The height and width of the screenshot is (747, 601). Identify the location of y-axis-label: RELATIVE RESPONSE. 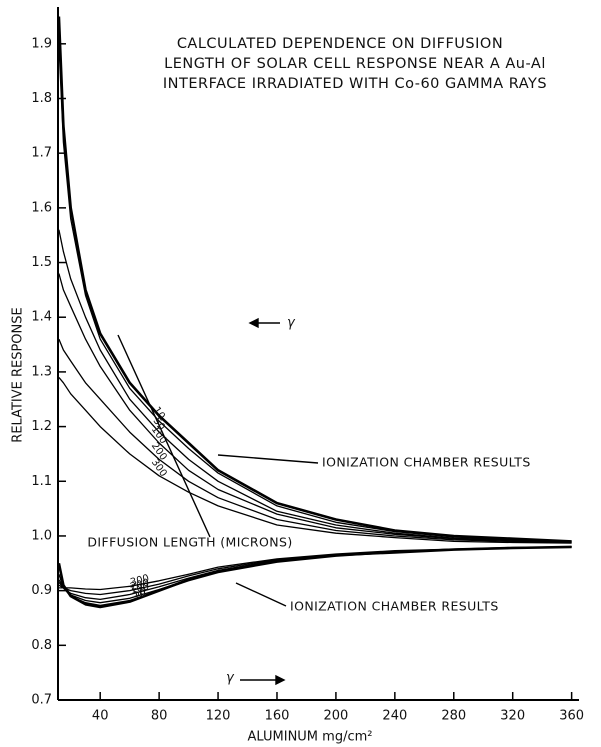
(18, 374).